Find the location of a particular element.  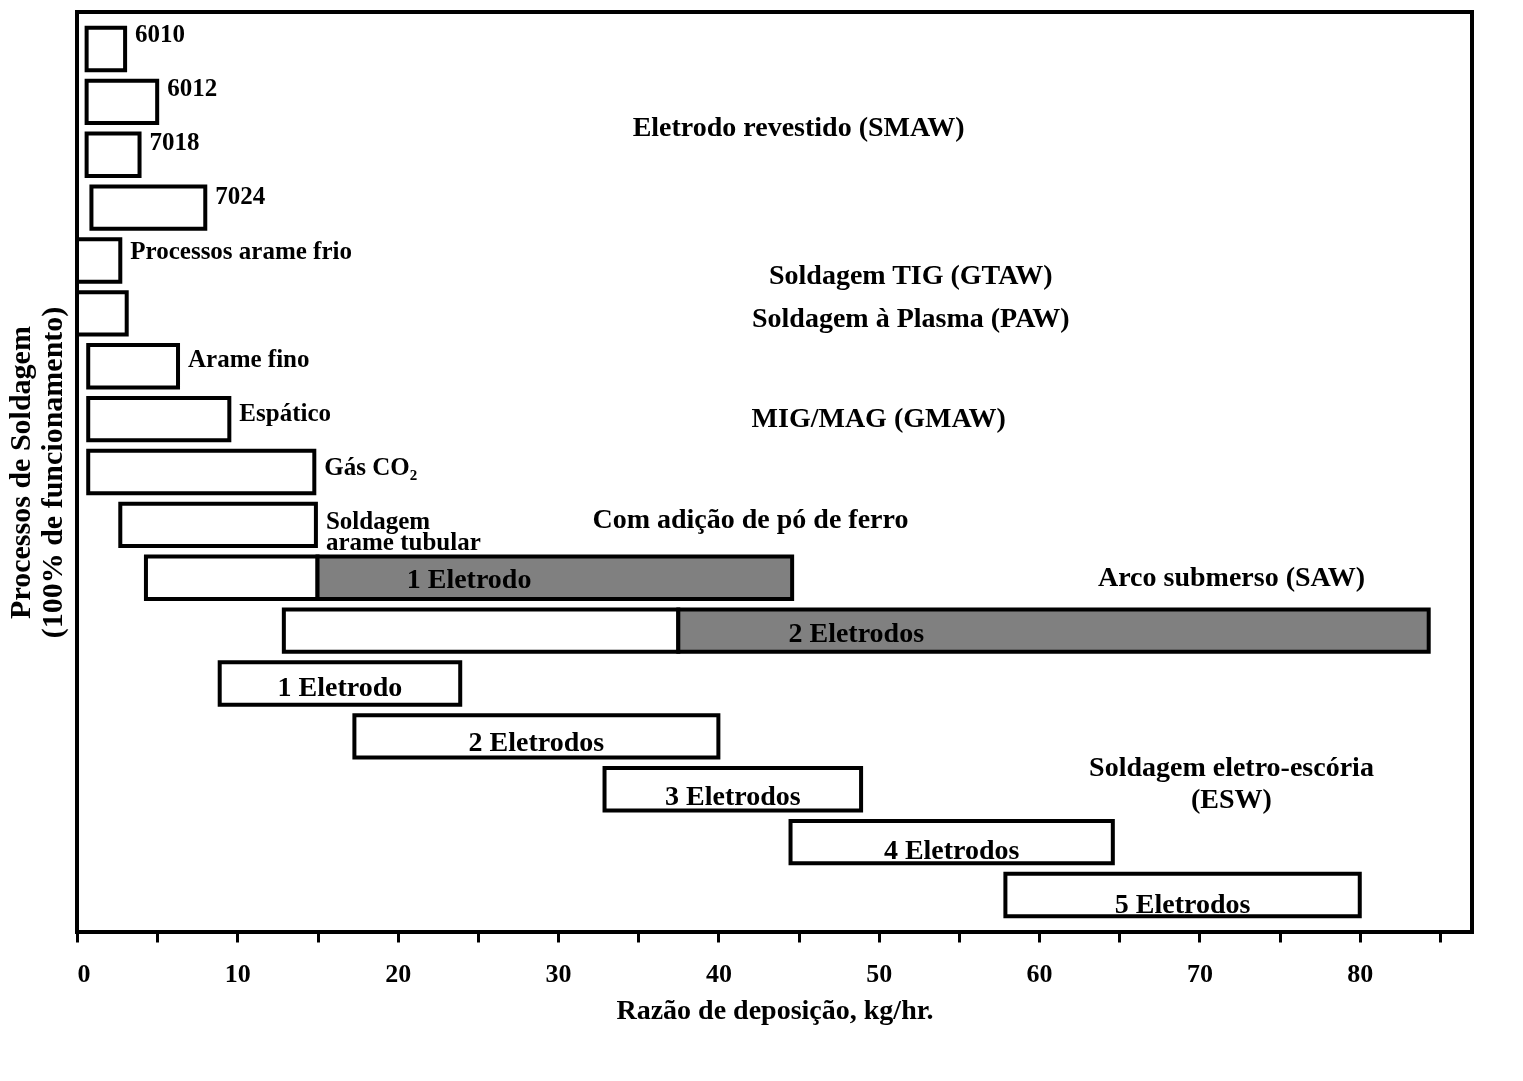

y-tick-label: 6010 is located at coordinates (160, 34).